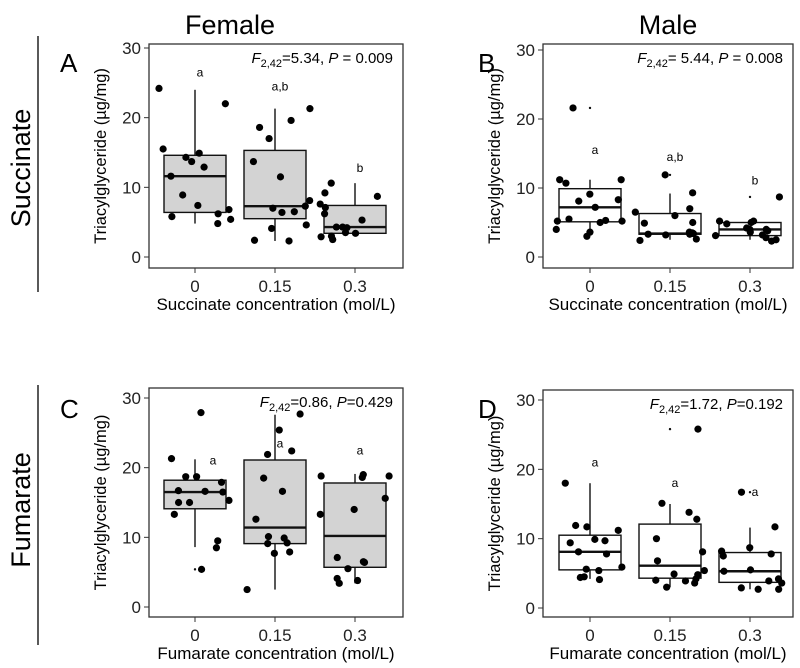  I want to click on x-axis-label: Succinate concentration (mol/L), so click(275, 304).